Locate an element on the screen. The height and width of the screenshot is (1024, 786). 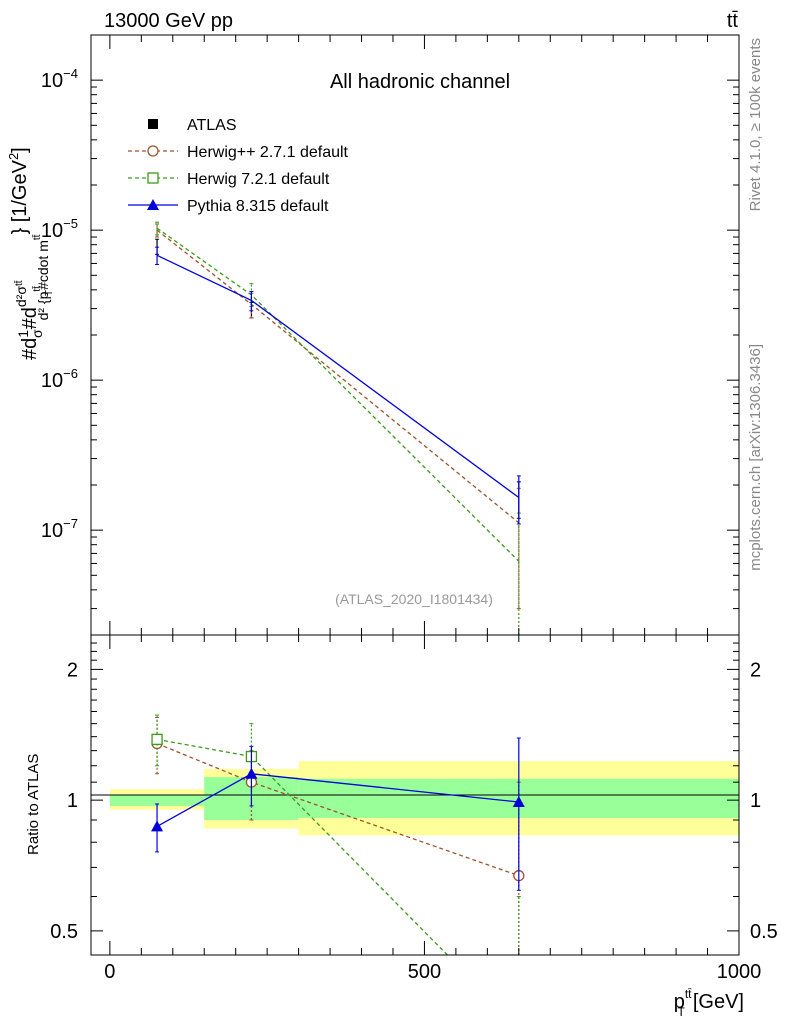
y-tick-exponent: −6 is located at coordinates (70, 373).